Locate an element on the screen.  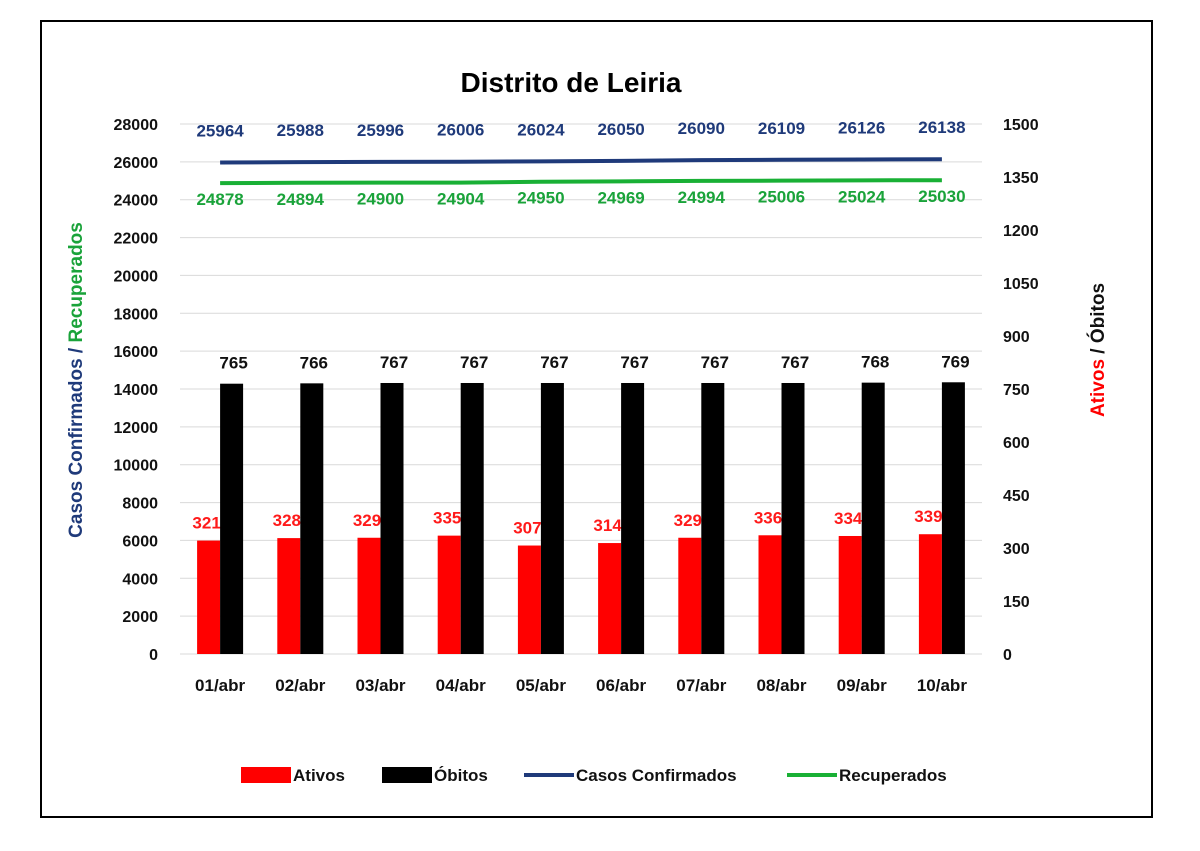
category-label: 07/abr is located at coordinates (701, 685).